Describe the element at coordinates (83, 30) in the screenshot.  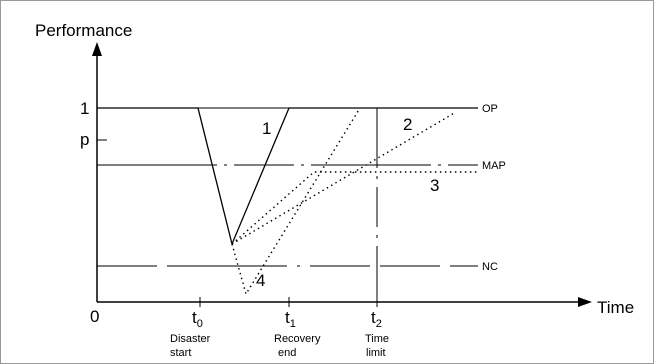
I see `y-axis-title: Performance` at that location.